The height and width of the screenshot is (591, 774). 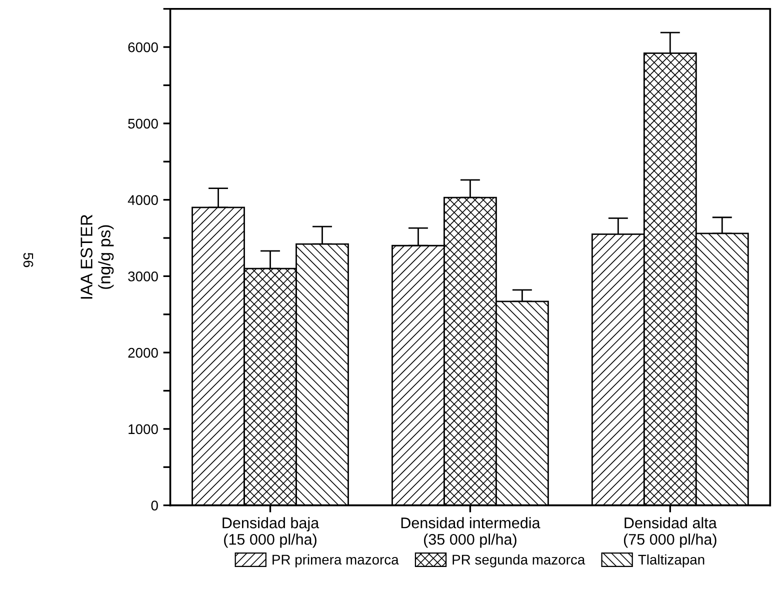 I want to click on x-tick-label: Densidad alta (75 000 pl/ha), so click(x=670, y=532).